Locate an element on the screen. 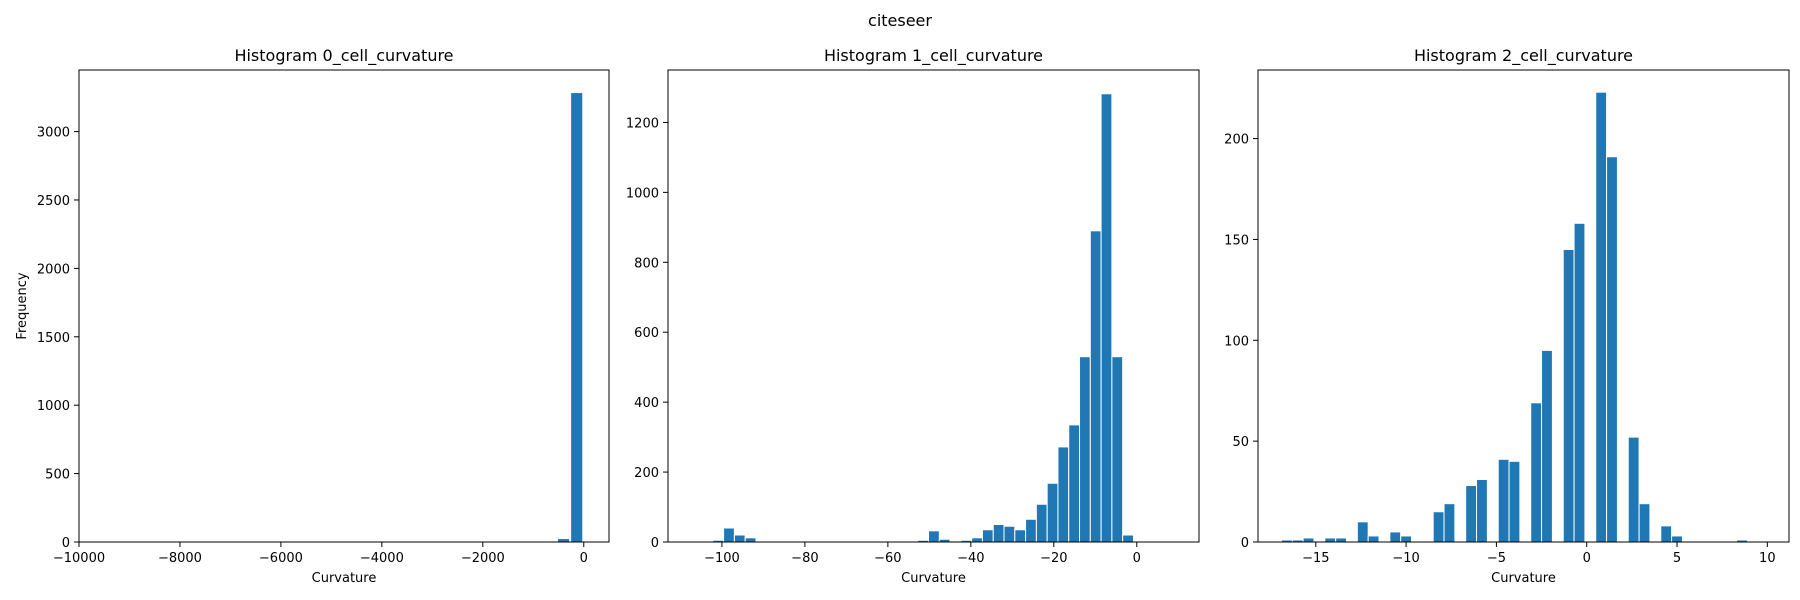  y-tick-label: 150 is located at coordinates (1236, 240).